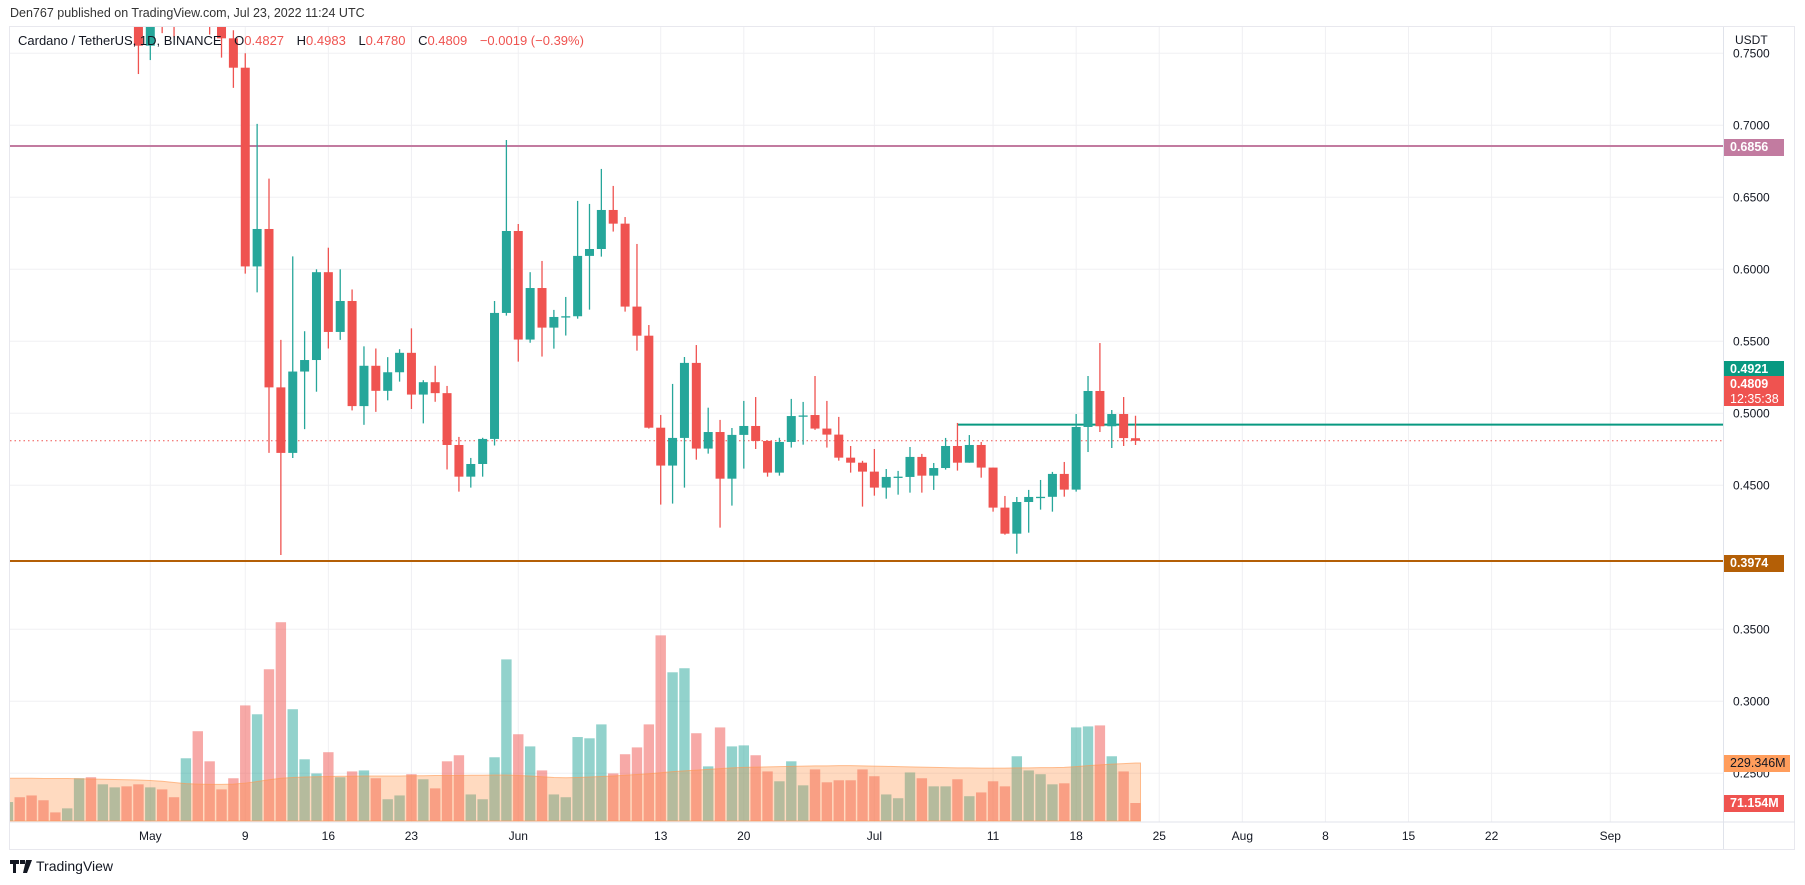 This screenshot has width=1805, height=885. Describe the element at coordinates (1754, 563) in the screenshot. I see `support-price-badge: 0.3974` at that location.